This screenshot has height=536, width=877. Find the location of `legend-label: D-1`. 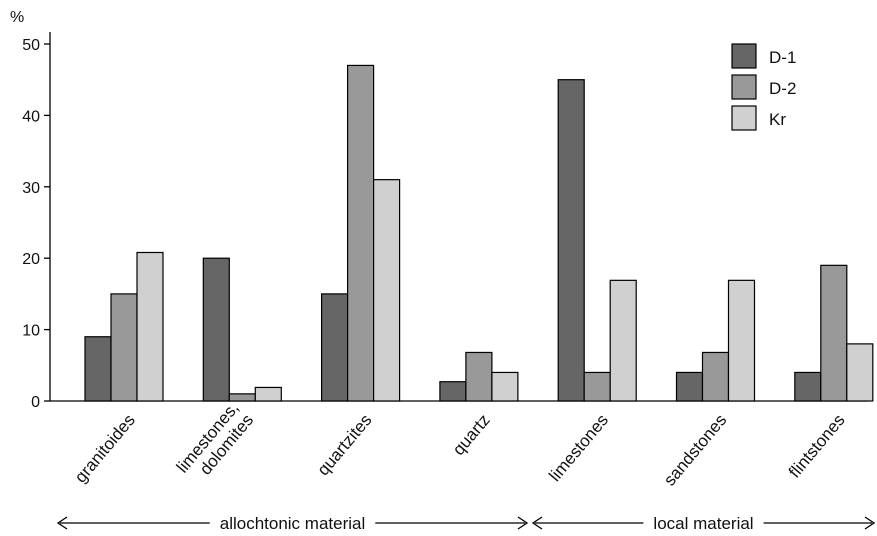

legend-label: D-1 is located at coordinates (782, 57).